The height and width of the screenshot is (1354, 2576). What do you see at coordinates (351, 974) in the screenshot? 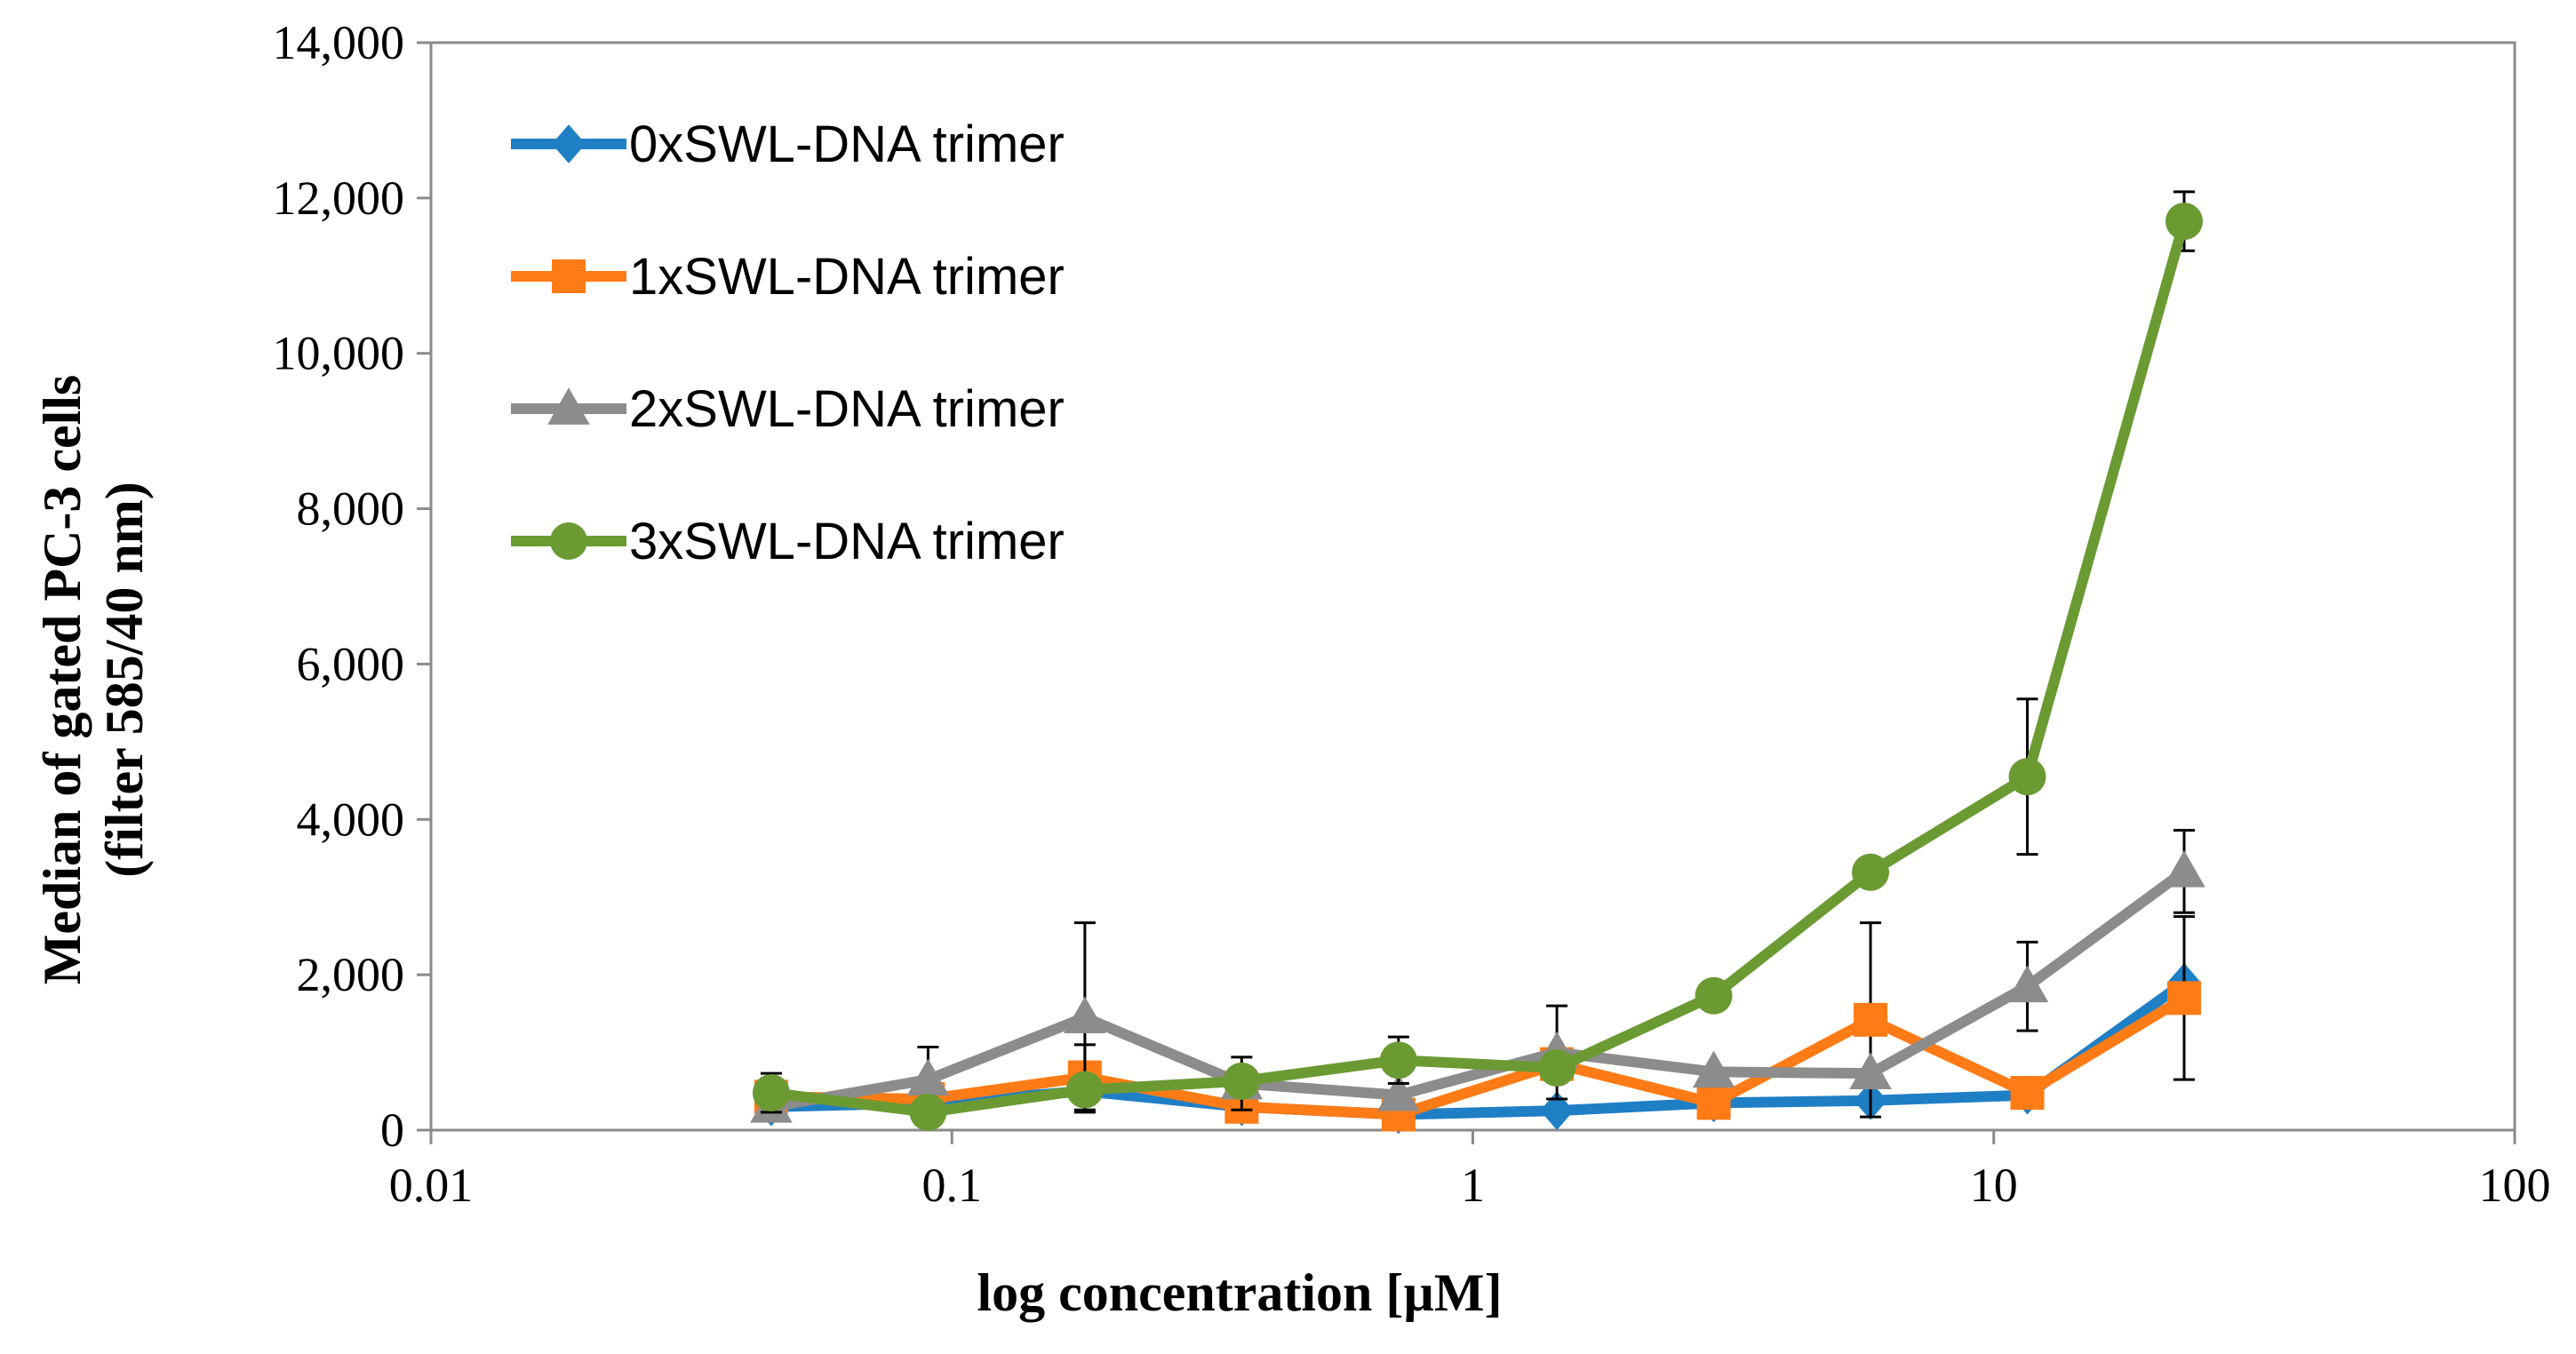
I see `y-tick-label: 2,000` at bounding box center [351, 974].